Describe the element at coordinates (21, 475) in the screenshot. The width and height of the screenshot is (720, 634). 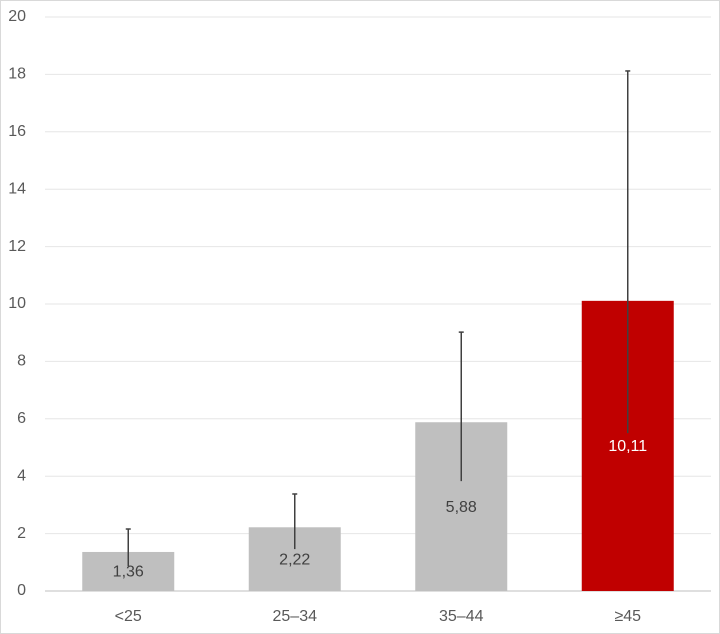
I see `y-tick-label: 4` at that location.